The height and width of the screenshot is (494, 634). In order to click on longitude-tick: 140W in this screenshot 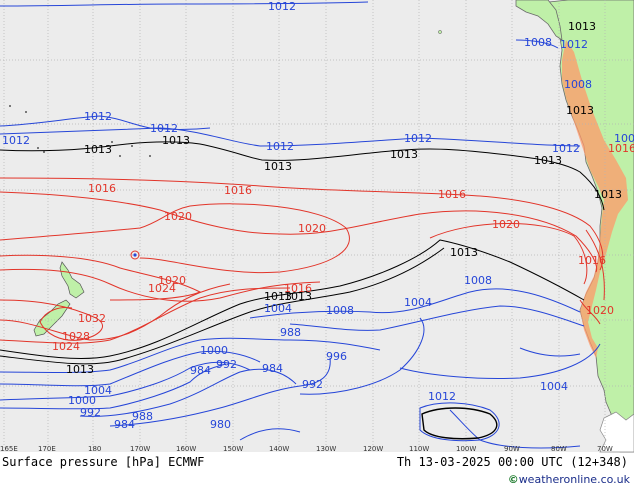, I will do `click(279, 449)`.